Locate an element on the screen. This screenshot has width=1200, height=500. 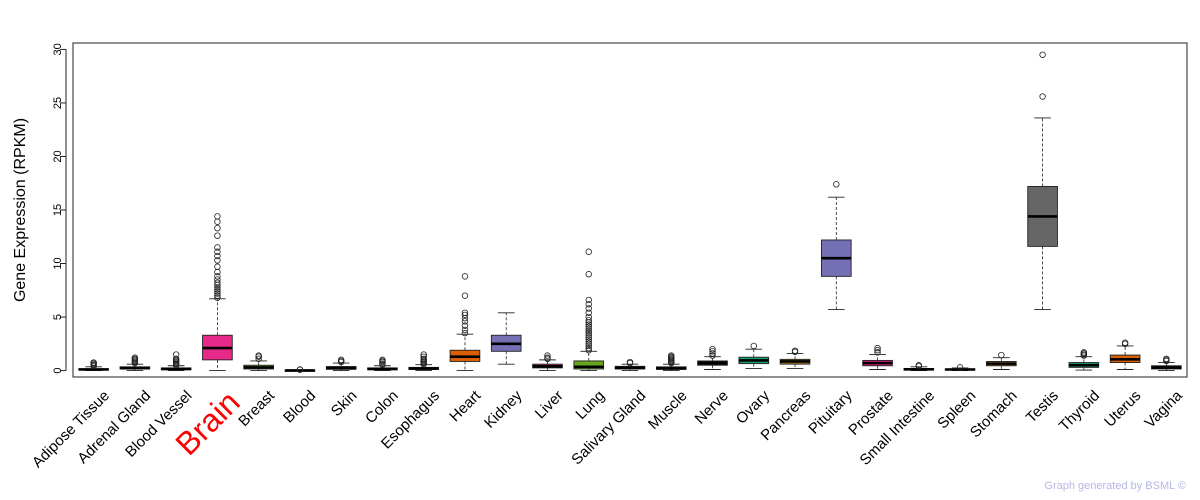
y-tick-label: 30 is located at coordinates (58, 49).